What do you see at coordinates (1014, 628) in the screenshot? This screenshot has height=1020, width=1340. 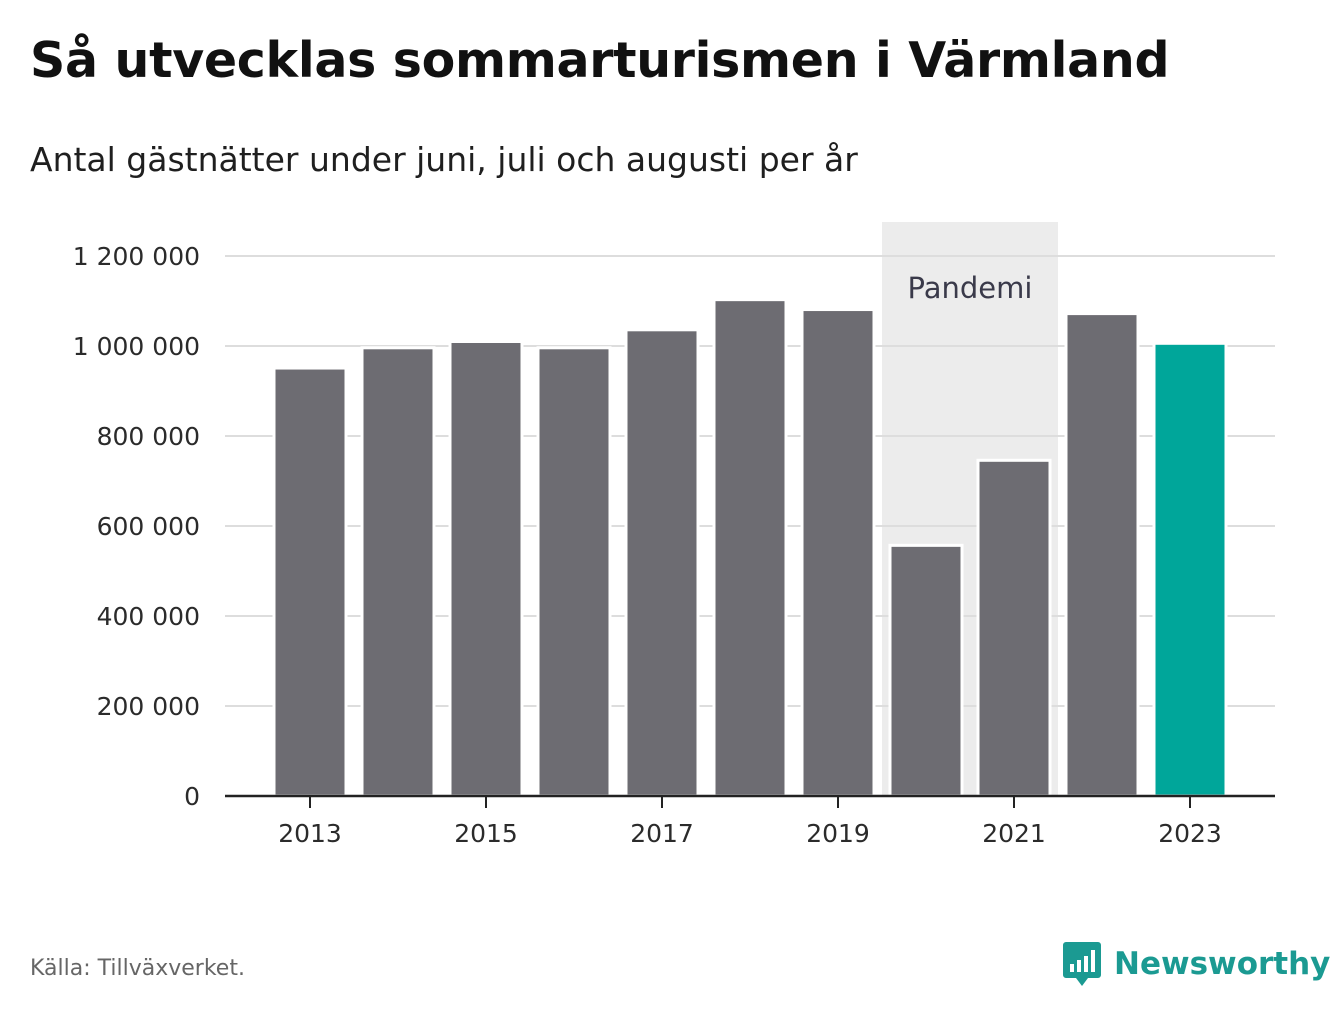 I see `bar-2021` at bounding box center [1014, 628].